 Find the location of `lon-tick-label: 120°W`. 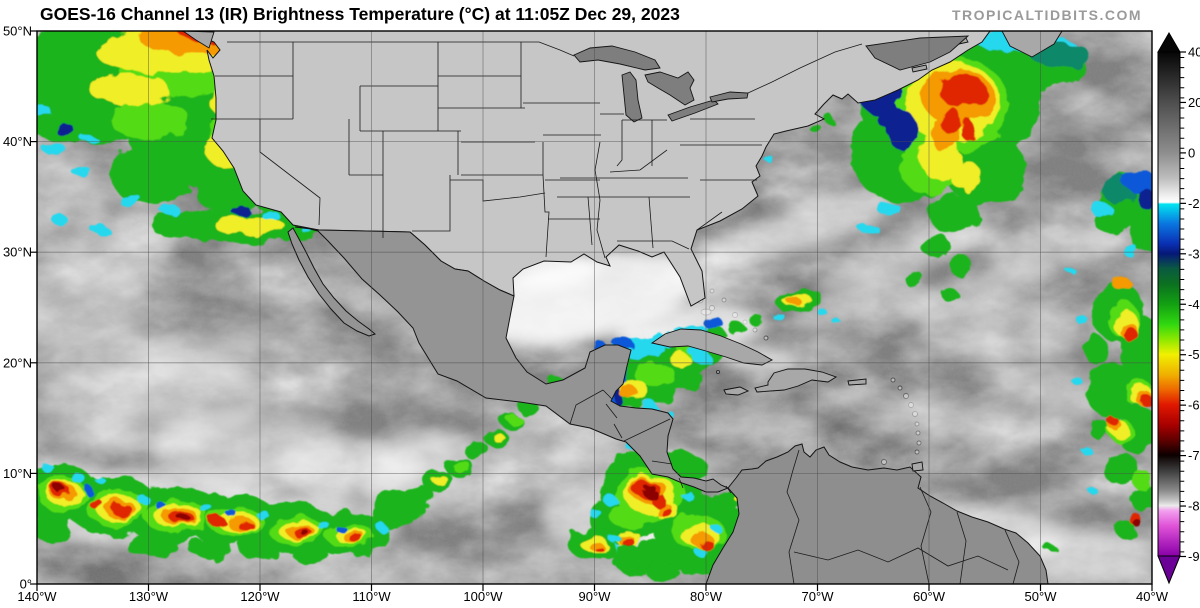

lon-tick-label: 120°W is located at coordinates (260, 596).